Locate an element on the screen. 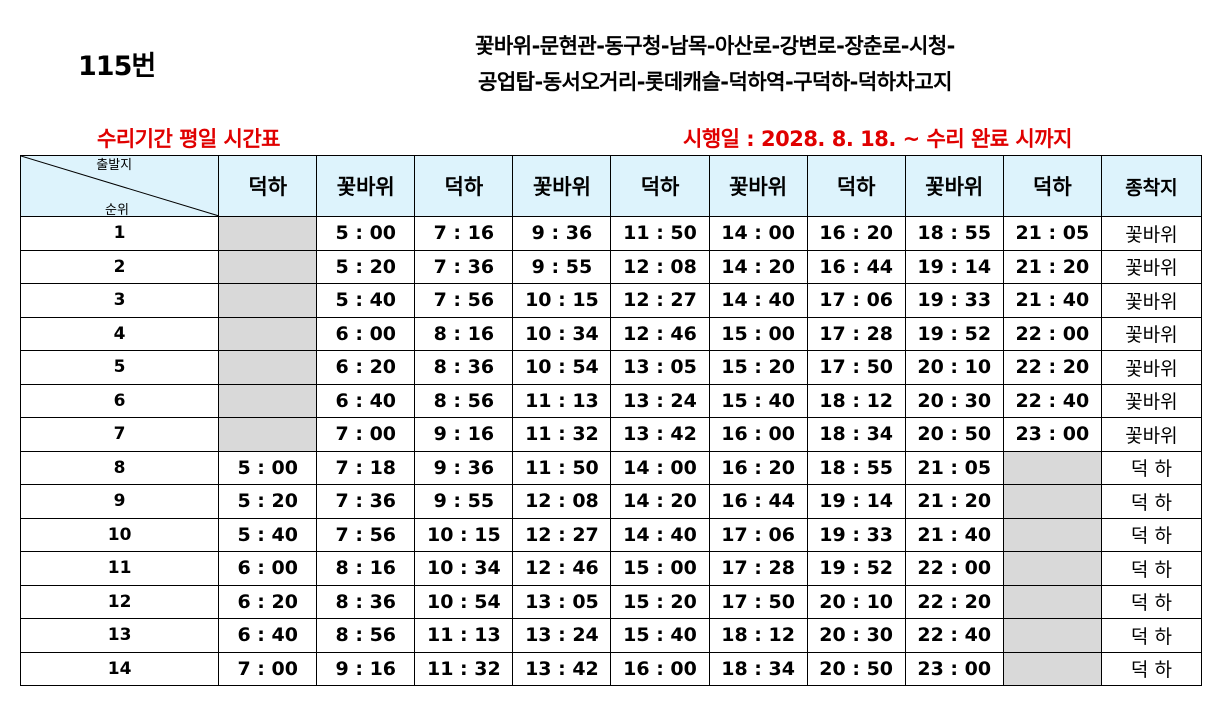  time-cell: 16 : 00 is located at coordinates (758, 434).